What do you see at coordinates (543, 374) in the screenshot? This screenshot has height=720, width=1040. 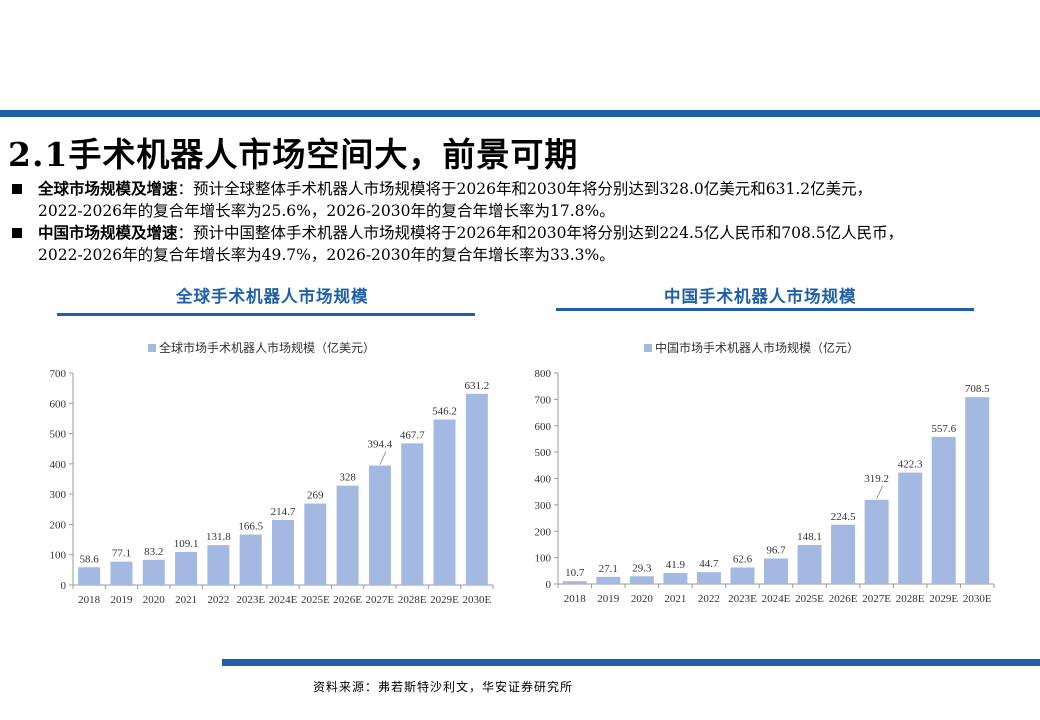 I see `y-tick-label: 800` at bounding box center [543, 374].